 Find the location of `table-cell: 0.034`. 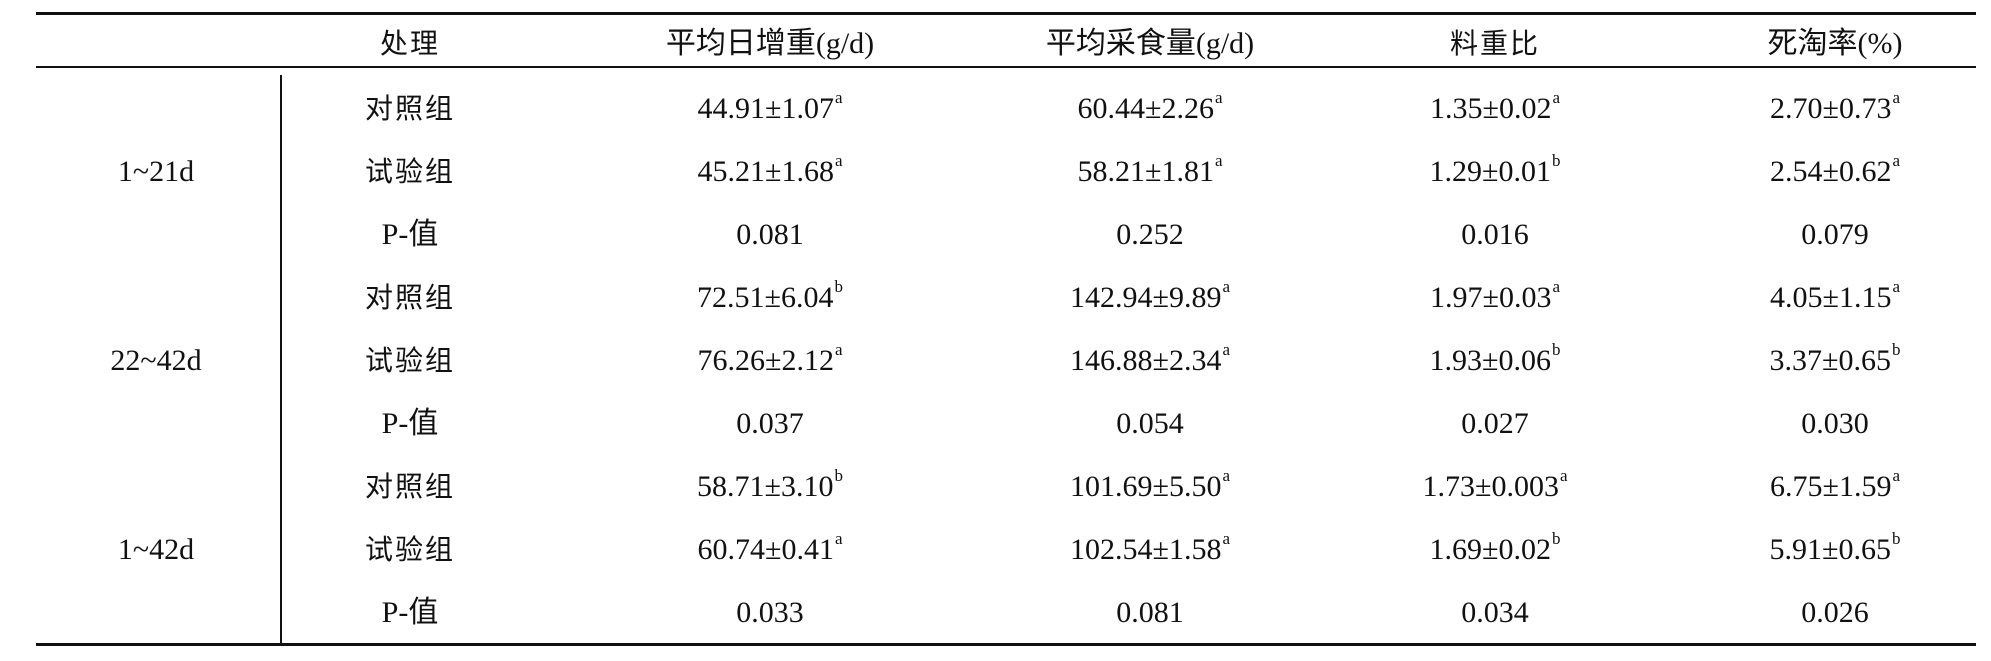

table-cell: 0.034 is located at coordinates (1495, 613).